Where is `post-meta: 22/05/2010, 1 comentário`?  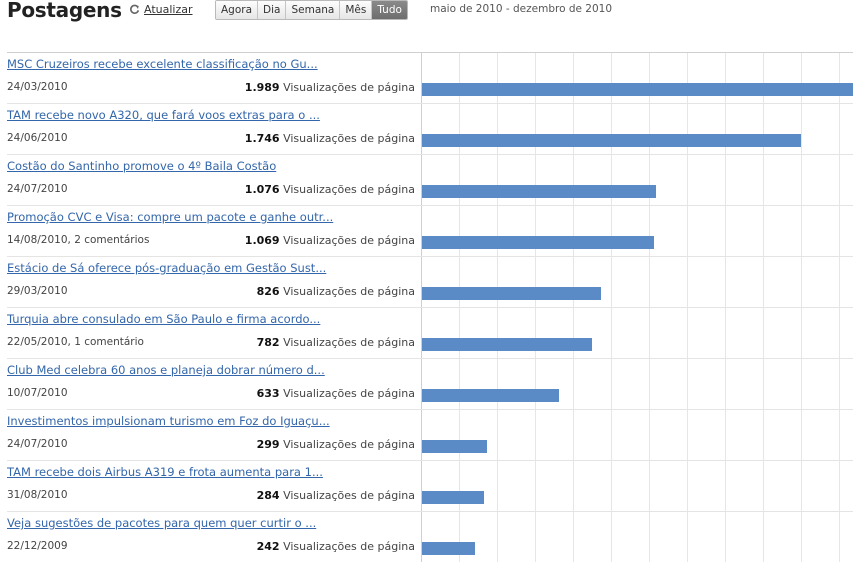 post-meta: 22/05/2010, 1 comentário is located at coordinates (75, 342).